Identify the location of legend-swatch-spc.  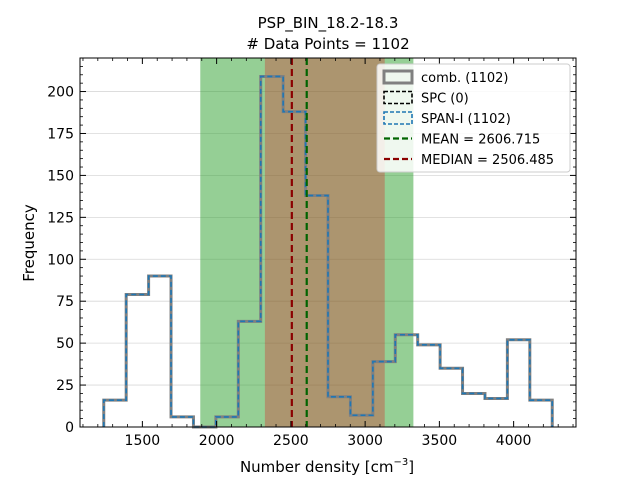
(398, 97).